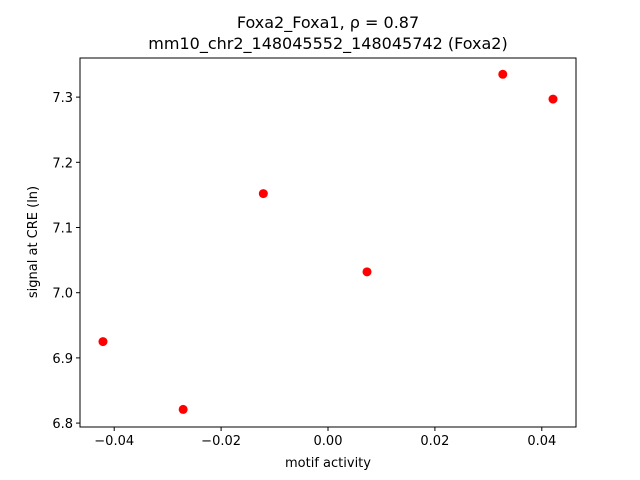  I want to click on y-axis-label: signal at CRE (ln), so click(33, 242).